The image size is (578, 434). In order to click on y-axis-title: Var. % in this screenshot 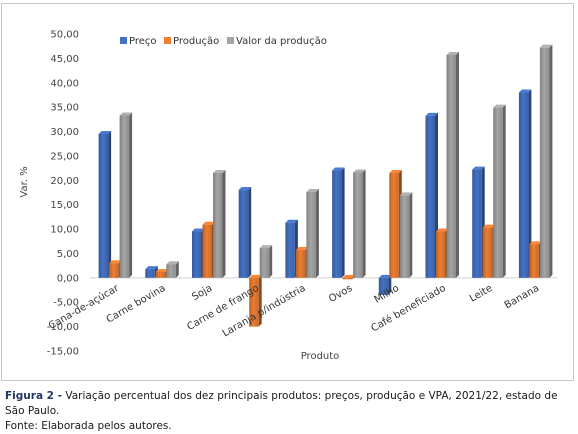, I will do `click(24, 181)`.